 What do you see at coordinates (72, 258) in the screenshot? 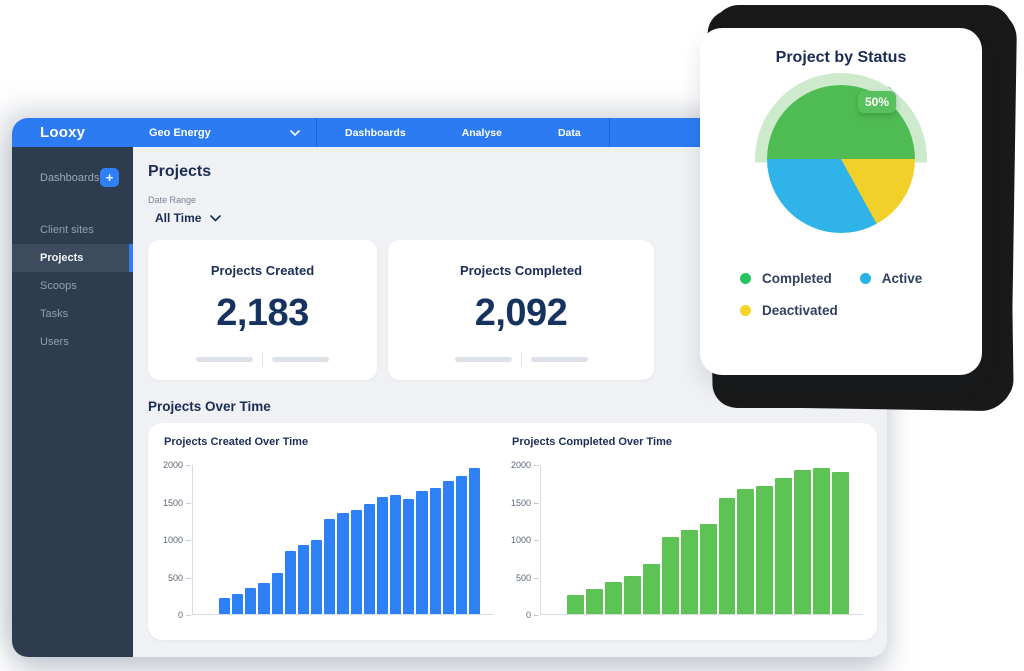
I see `sidebar-item-projects: Projects` at bounding box center [72, 258].